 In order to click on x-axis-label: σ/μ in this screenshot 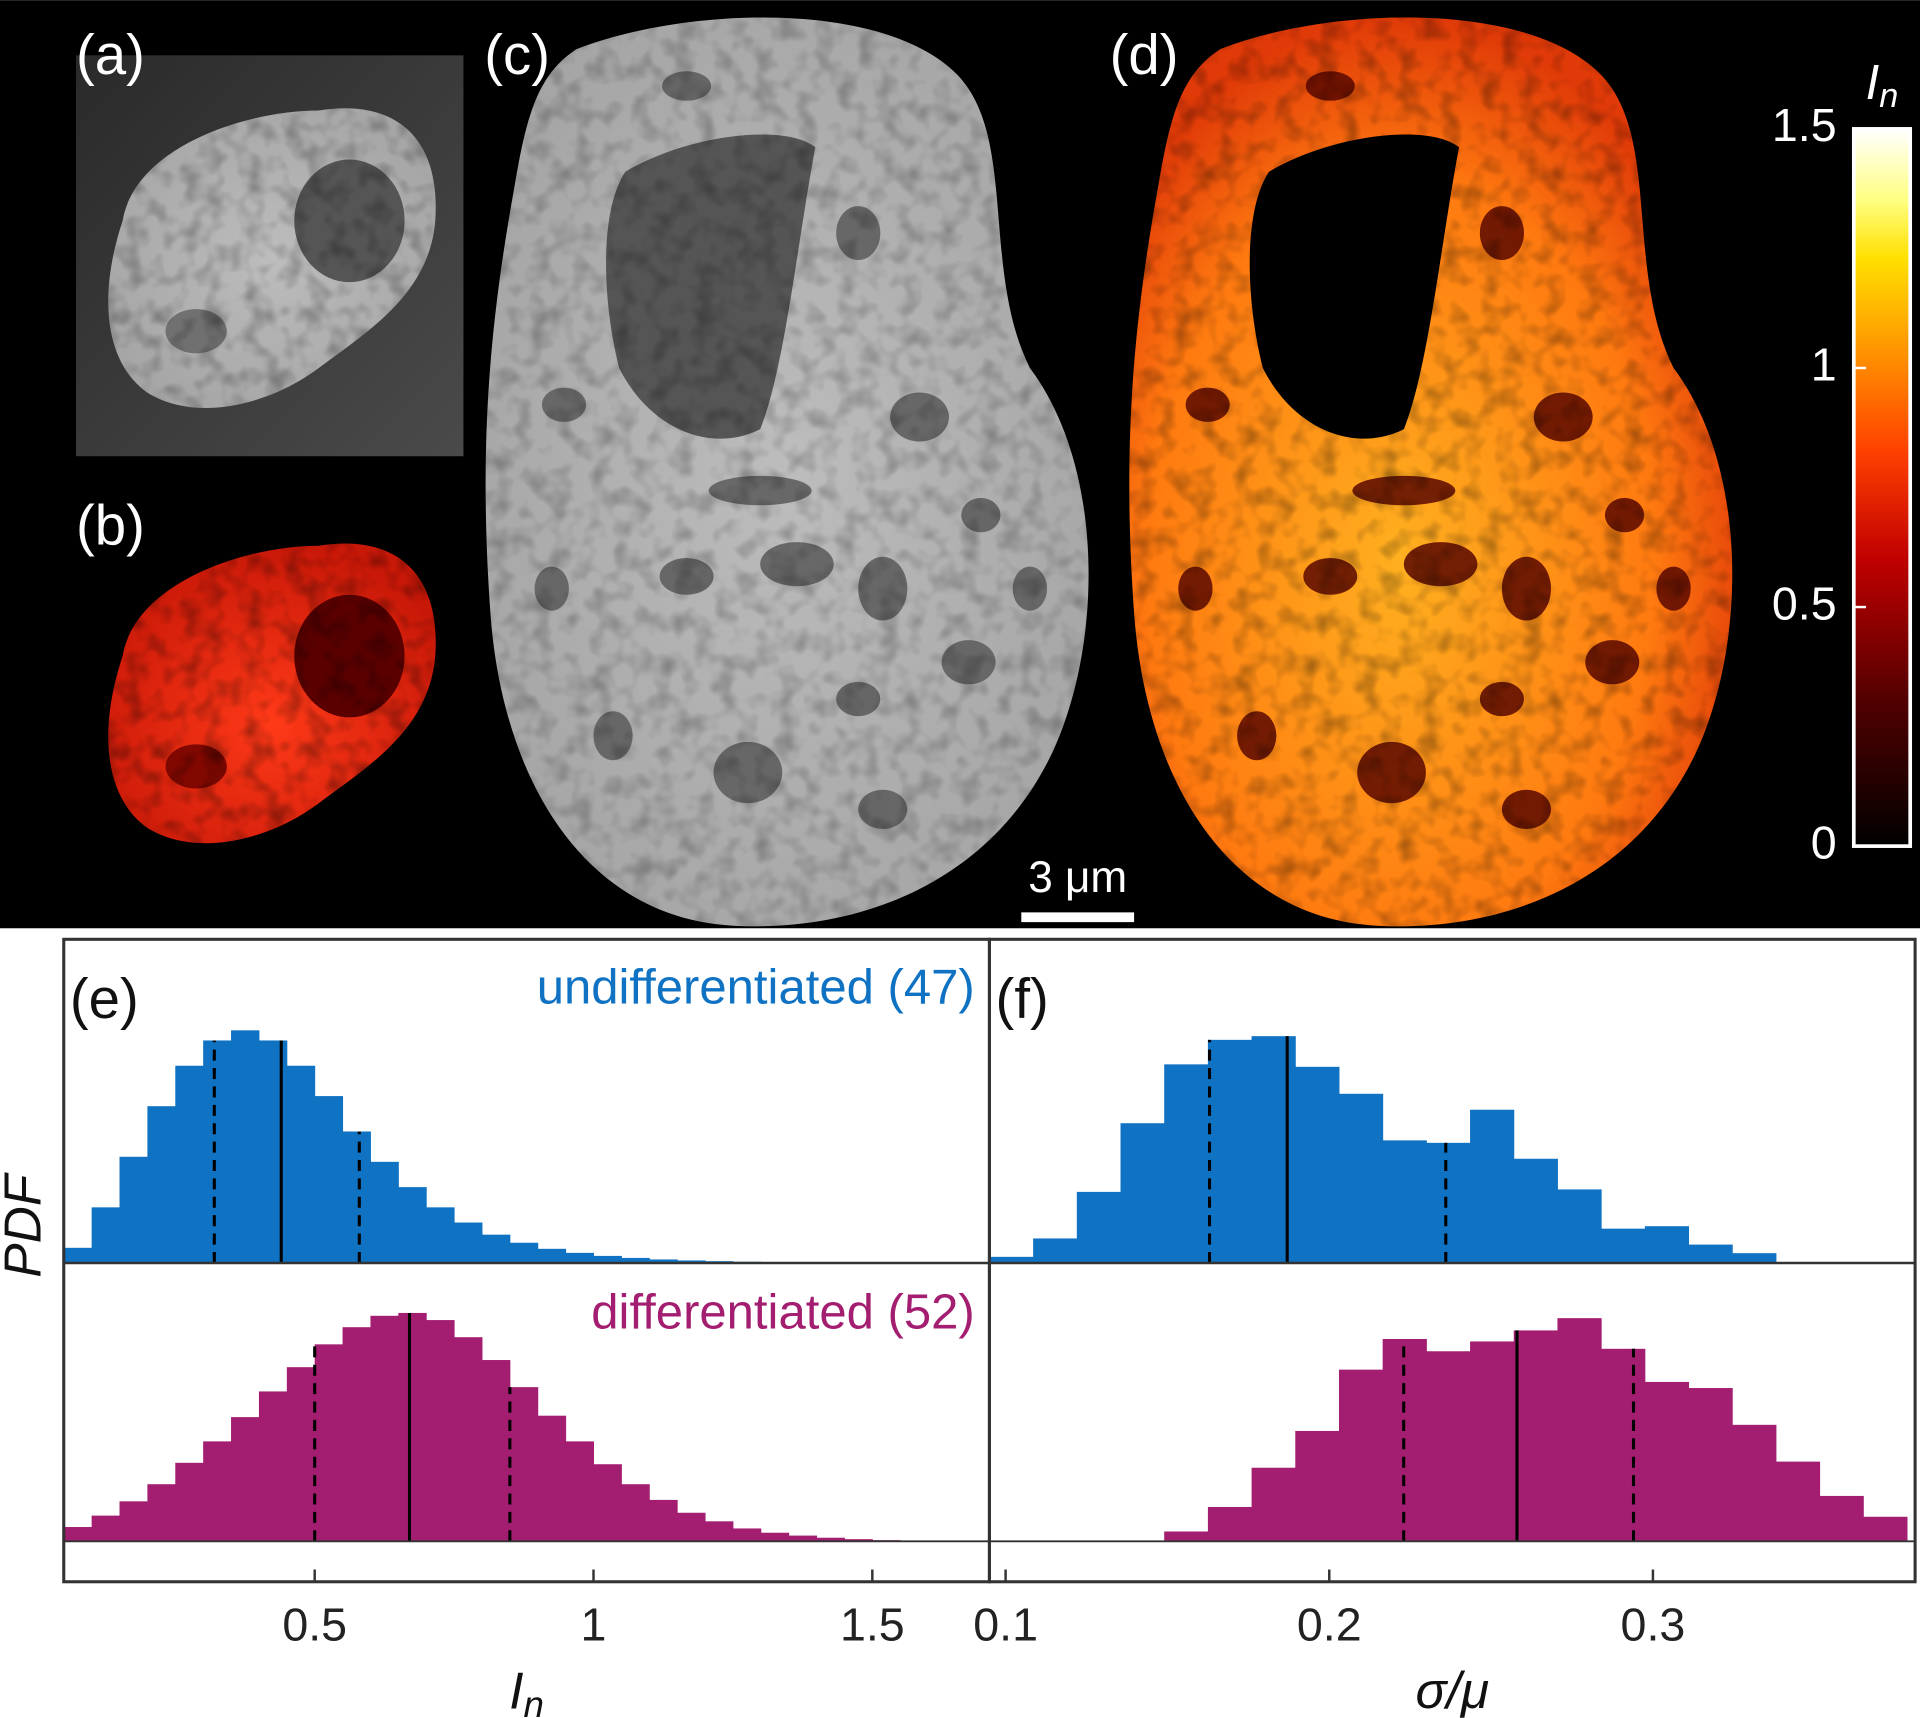, I will do `click(1452, 1689)`.